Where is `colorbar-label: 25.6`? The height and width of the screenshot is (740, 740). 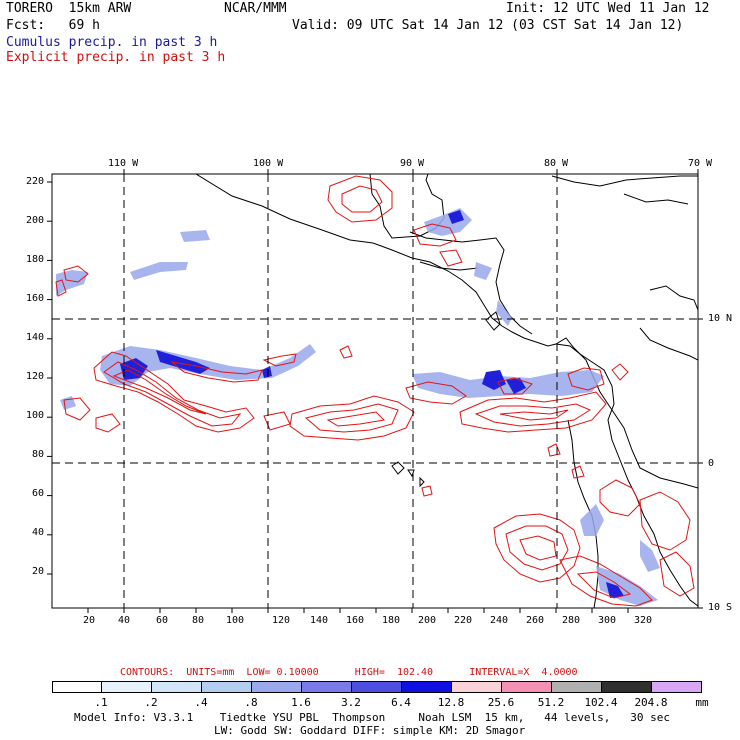 colorbar-label: 25.6 is located at coordinates (501, 702).